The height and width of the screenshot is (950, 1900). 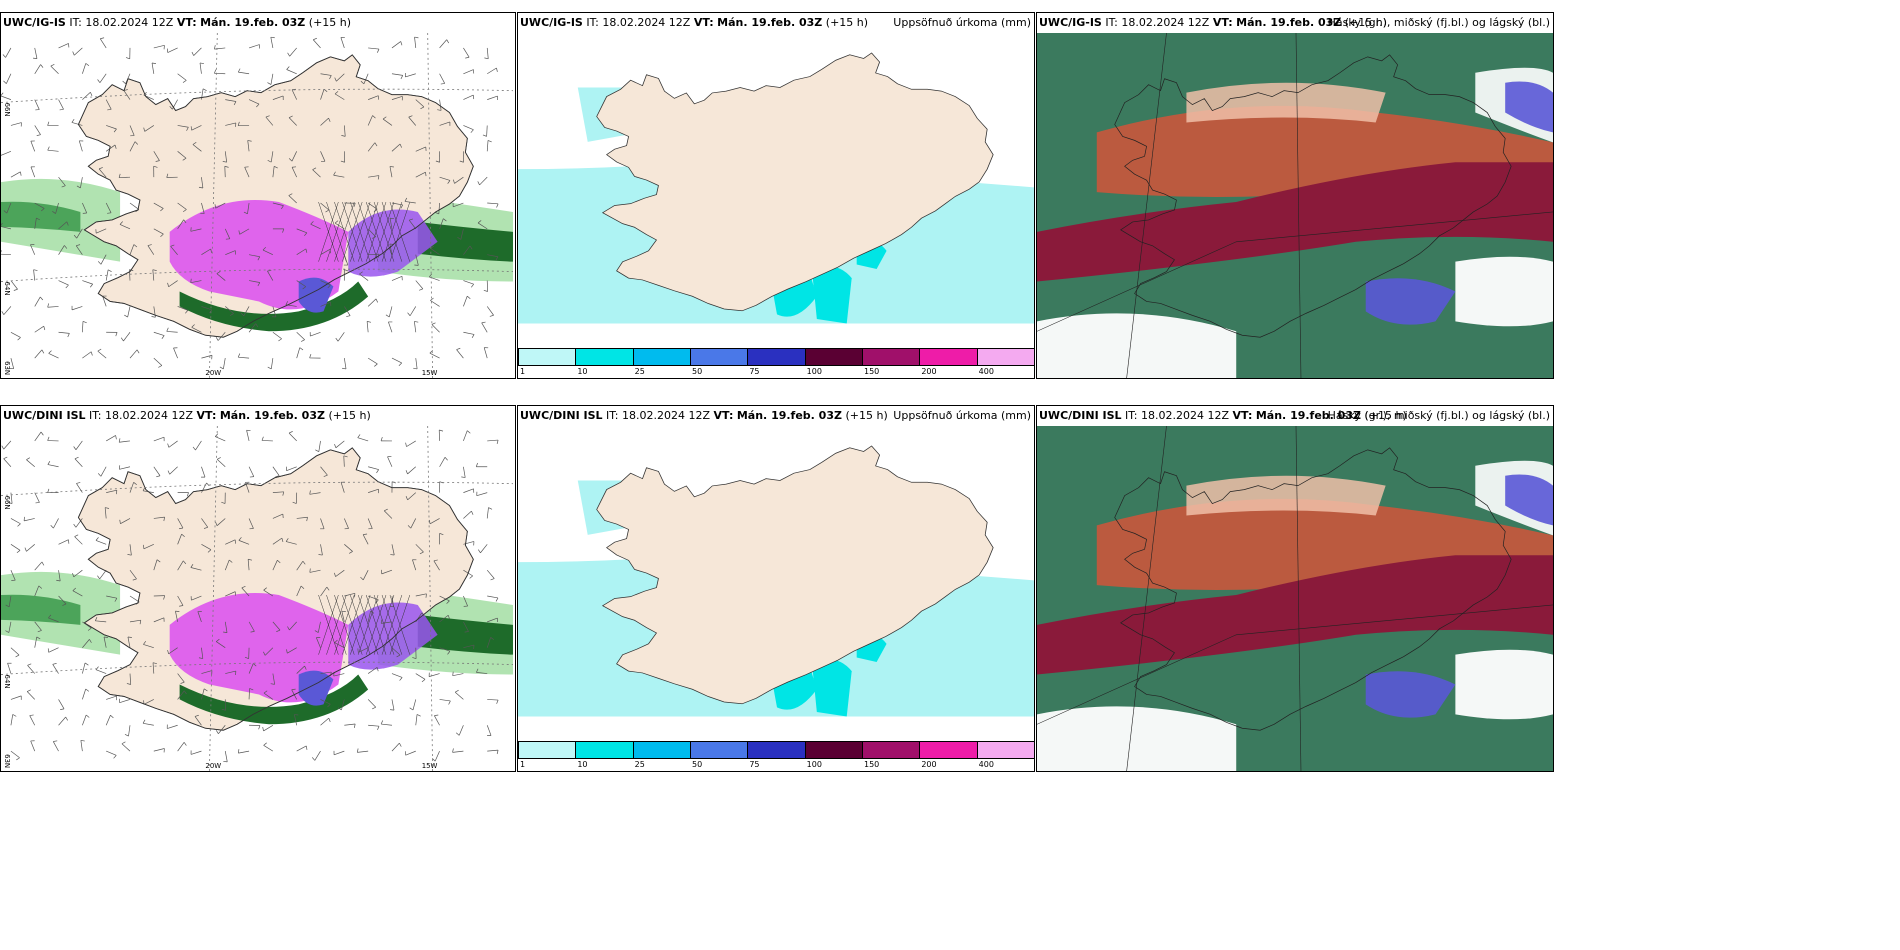 I want to click on lat-lon-grid, so click(x=257, y=205).